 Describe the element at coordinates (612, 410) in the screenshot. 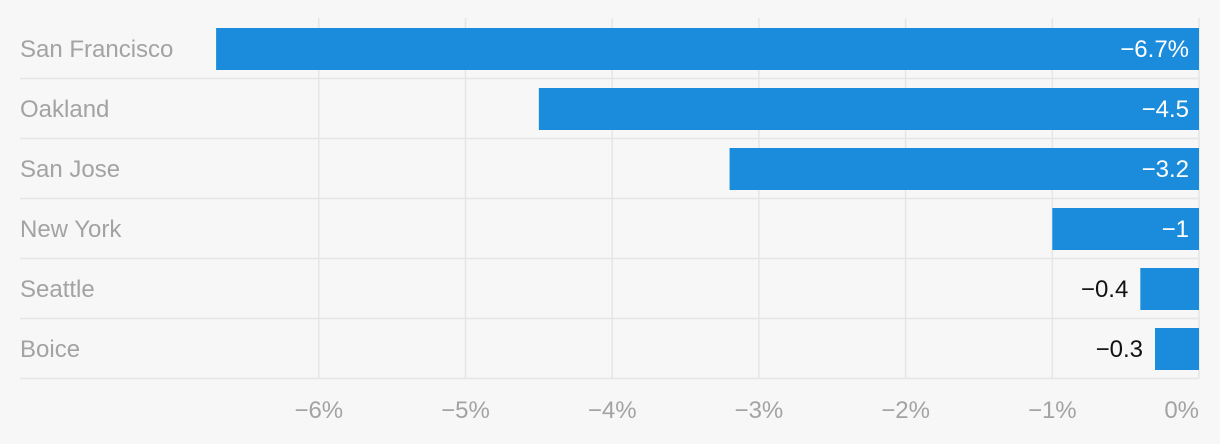

I see `x-tick-label: −4%` at that location.